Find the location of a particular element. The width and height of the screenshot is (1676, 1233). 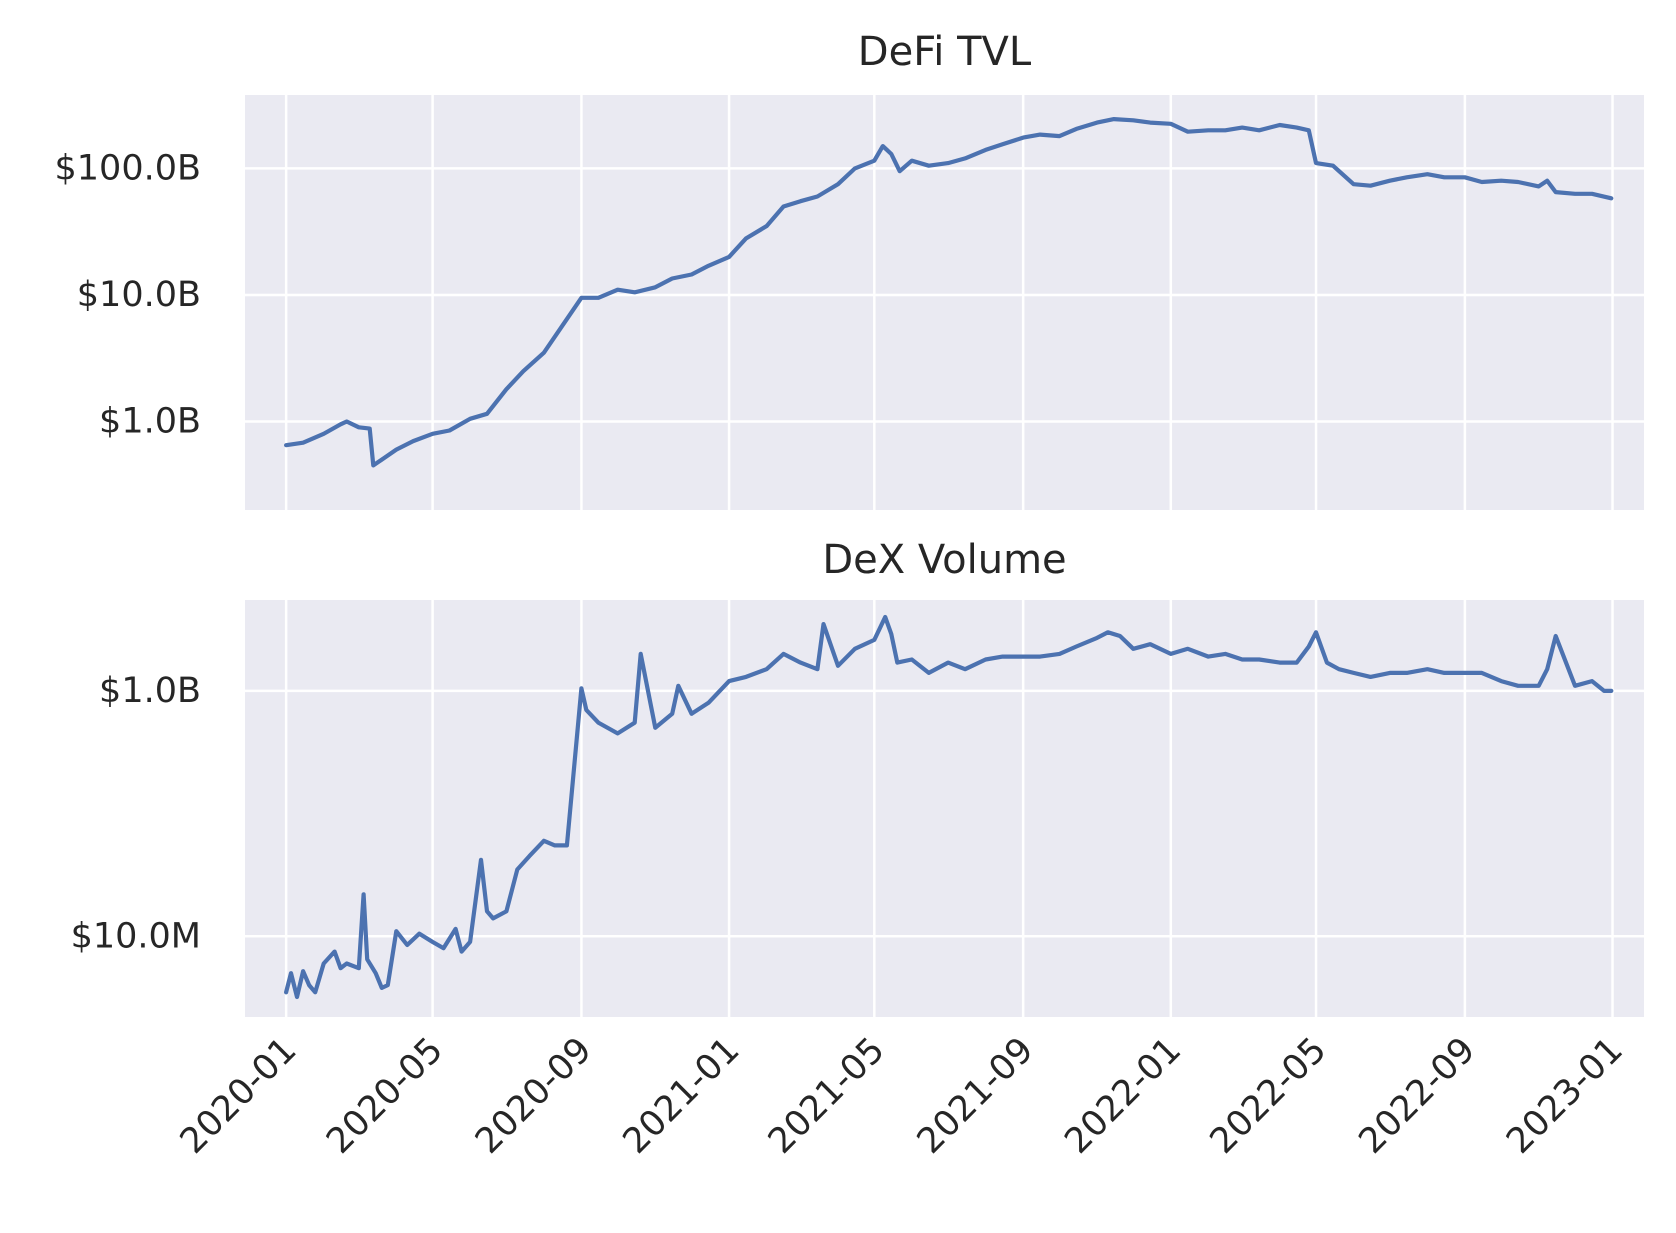

x-tick-label-2022-01: 2022-01 is located at coordinates (1123, 1096).